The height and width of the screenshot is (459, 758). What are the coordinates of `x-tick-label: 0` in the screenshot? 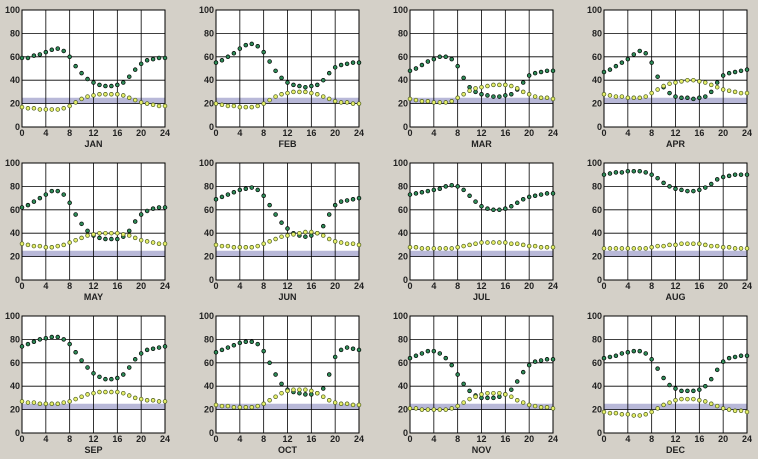 It's located at (215, 133).